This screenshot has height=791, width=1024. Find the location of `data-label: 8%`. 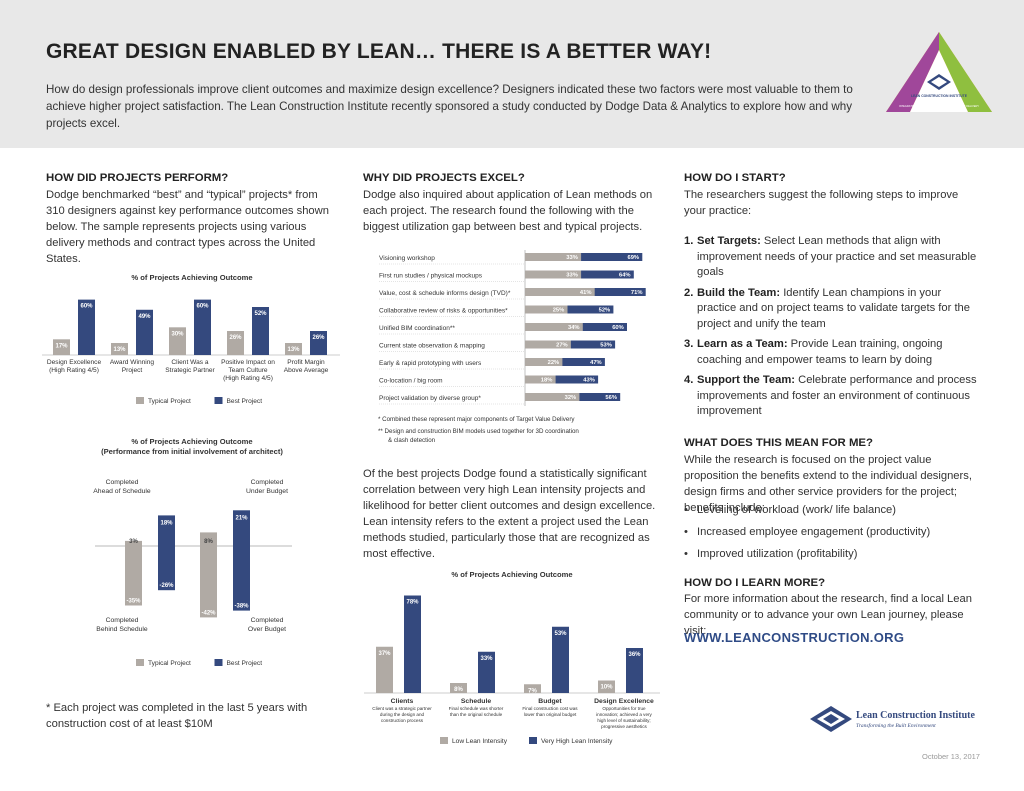

data-label: 8% is located at coordinates (458, 690).